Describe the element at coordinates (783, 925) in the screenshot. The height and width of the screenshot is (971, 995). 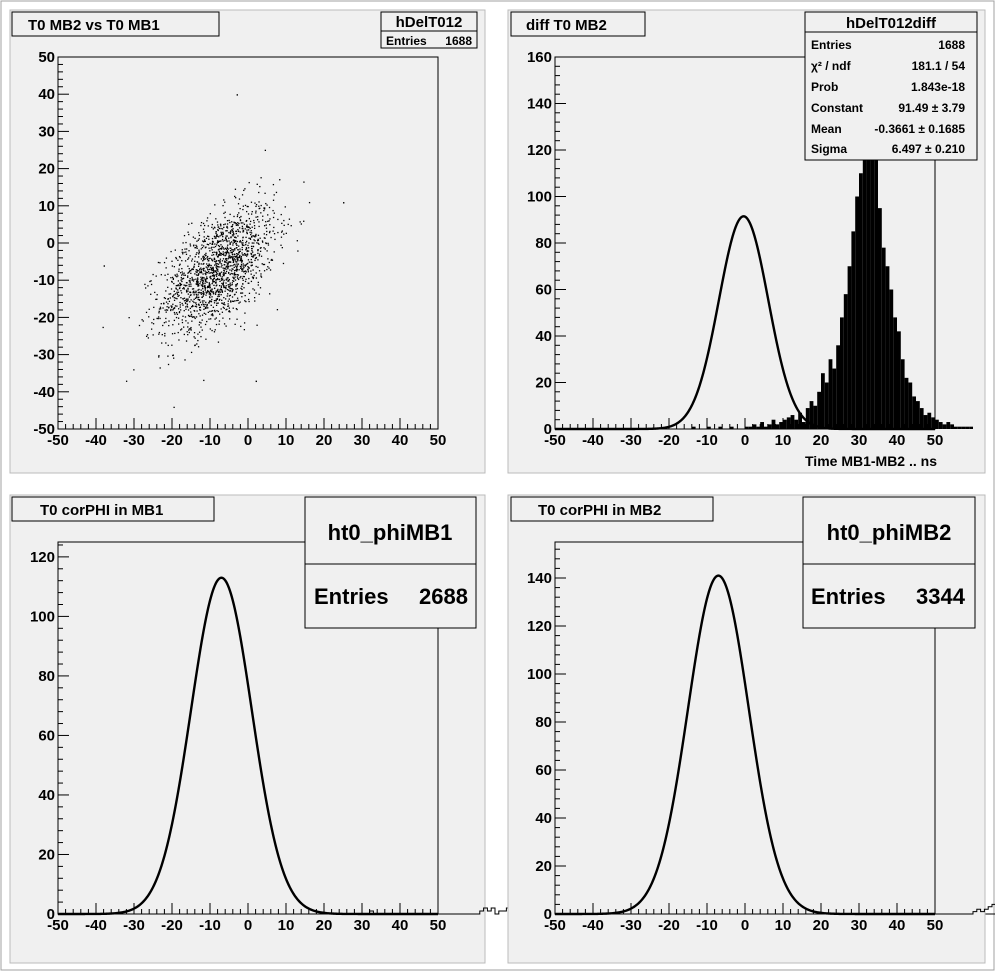
I see `x-tick-label: 10` at that location.